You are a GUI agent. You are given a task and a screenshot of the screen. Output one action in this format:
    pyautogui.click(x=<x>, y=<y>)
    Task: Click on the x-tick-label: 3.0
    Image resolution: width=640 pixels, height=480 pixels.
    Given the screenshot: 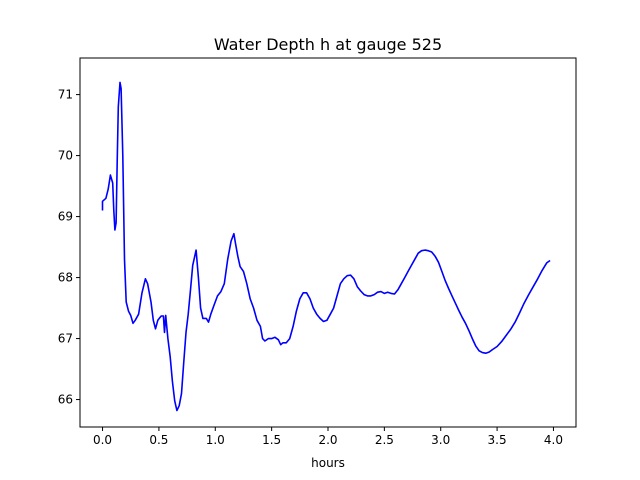 What is the action you would take?
    pyautogui.click(x=440, y=440)
    